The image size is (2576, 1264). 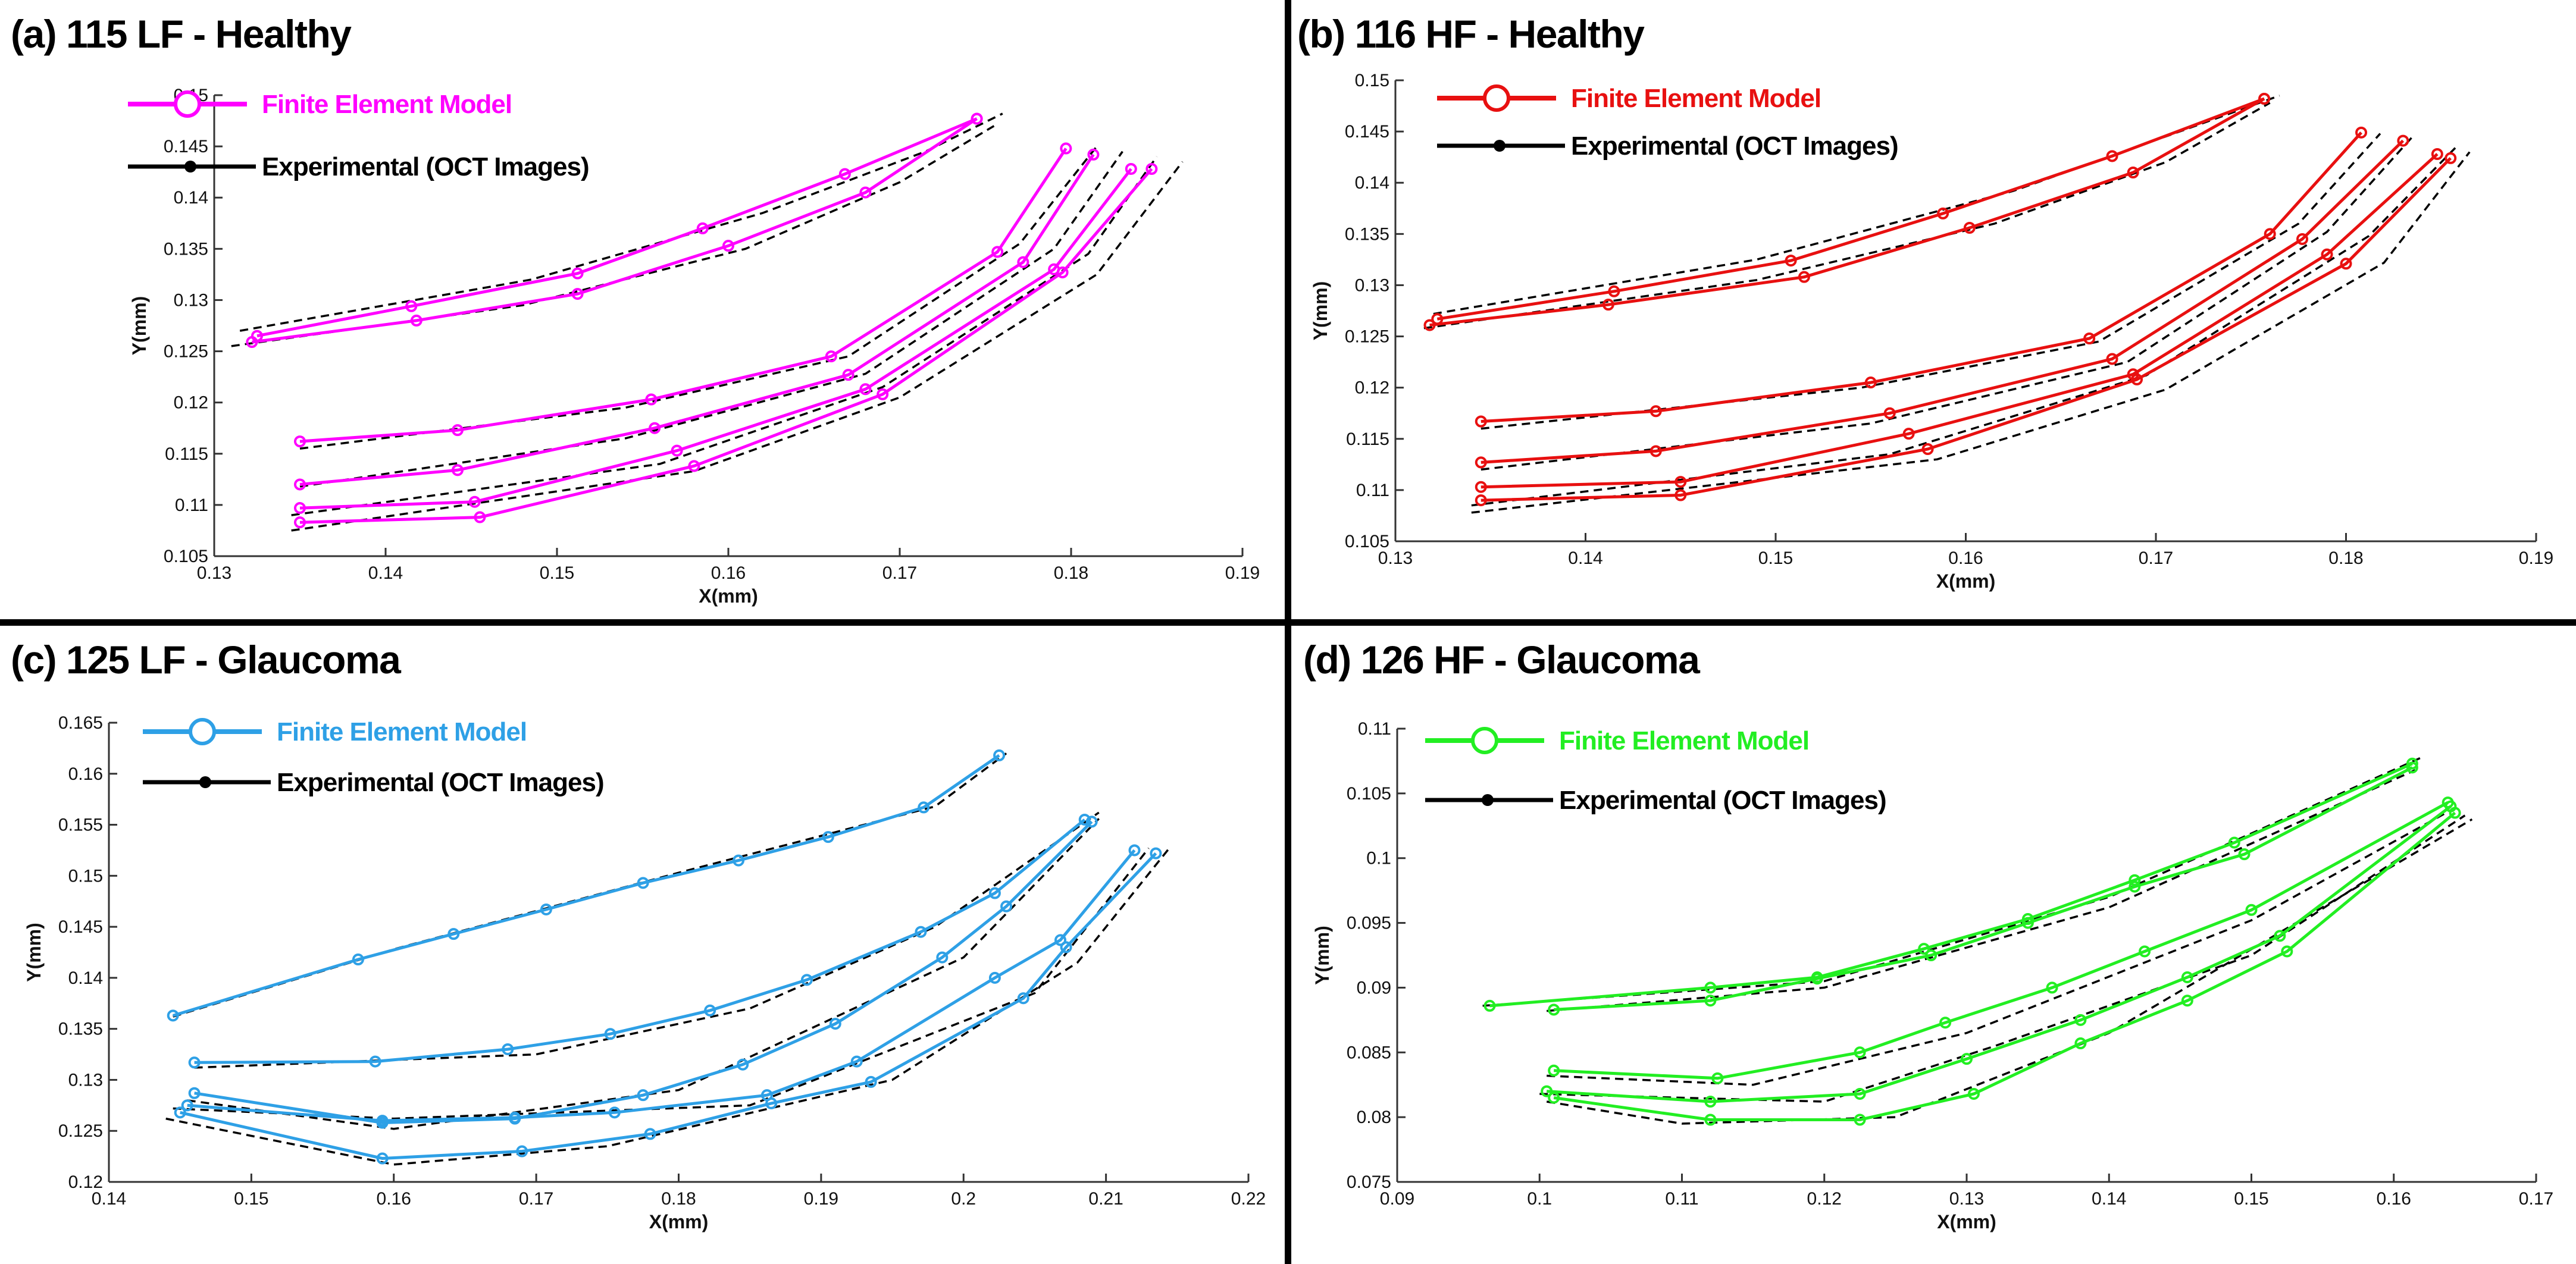 What do you see at coordinates (440, 782) in the screenshot?
I see `panel-c-legend-exp-label: Experimental (OCT Images)` at bounding box center [440, 782].